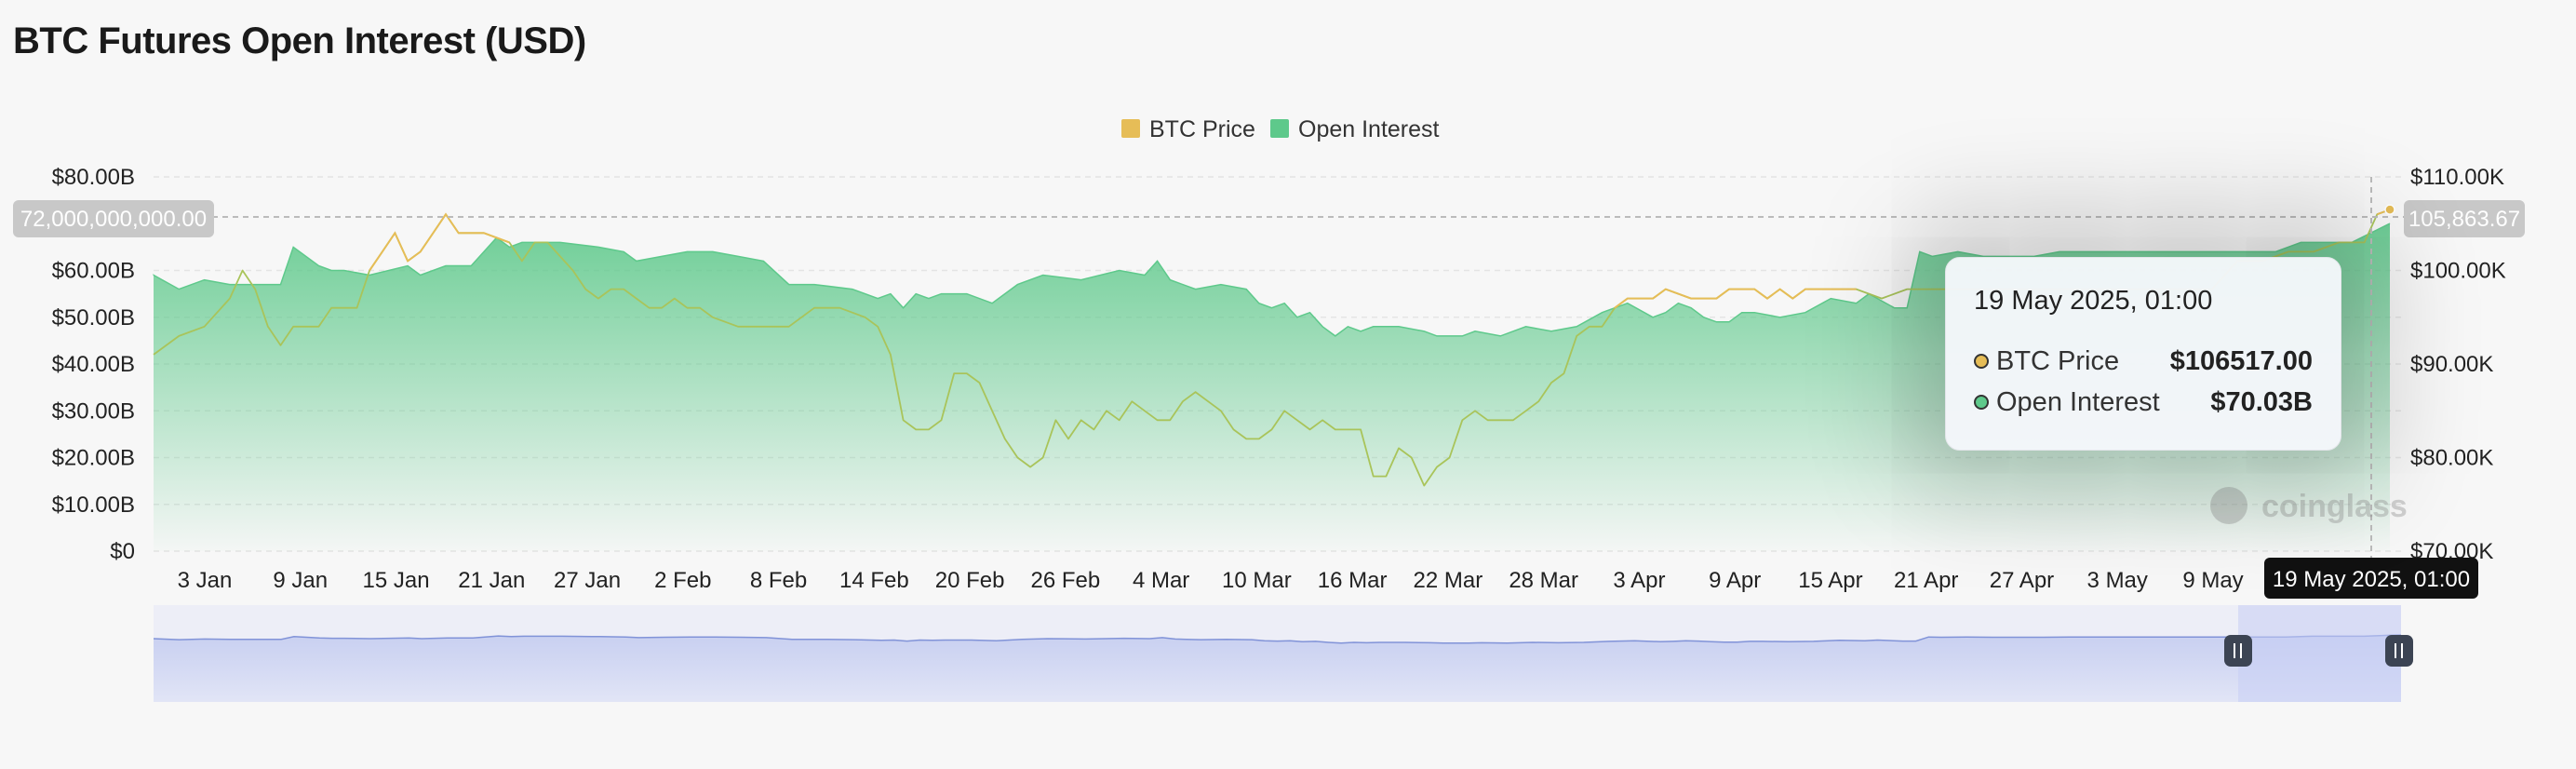 The width and height of the screenshot is (2576, 769). I want to click on tooltip-dot-open-interest, so click(1981, 402).